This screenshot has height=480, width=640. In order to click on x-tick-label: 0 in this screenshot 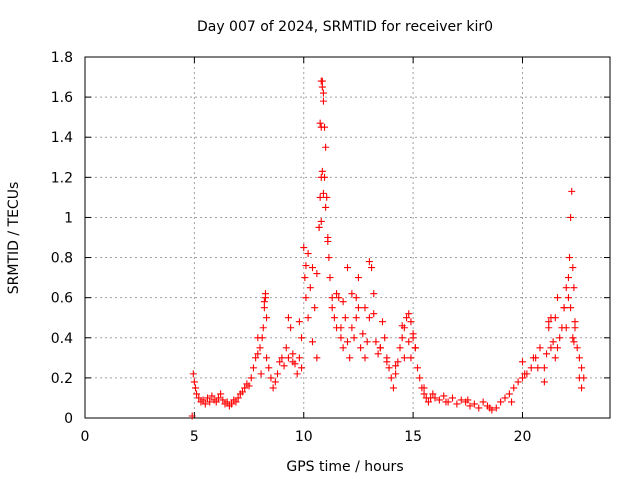, I will do `click(85, 437)`.